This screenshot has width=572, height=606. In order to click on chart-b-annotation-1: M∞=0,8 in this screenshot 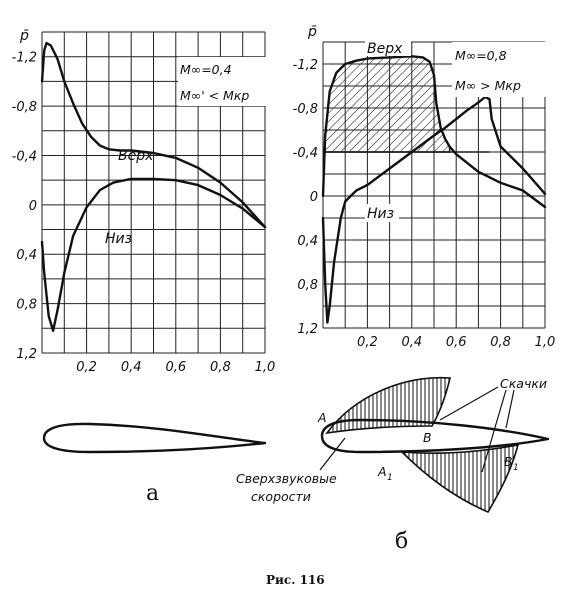, I will do `click(481, 55)`.